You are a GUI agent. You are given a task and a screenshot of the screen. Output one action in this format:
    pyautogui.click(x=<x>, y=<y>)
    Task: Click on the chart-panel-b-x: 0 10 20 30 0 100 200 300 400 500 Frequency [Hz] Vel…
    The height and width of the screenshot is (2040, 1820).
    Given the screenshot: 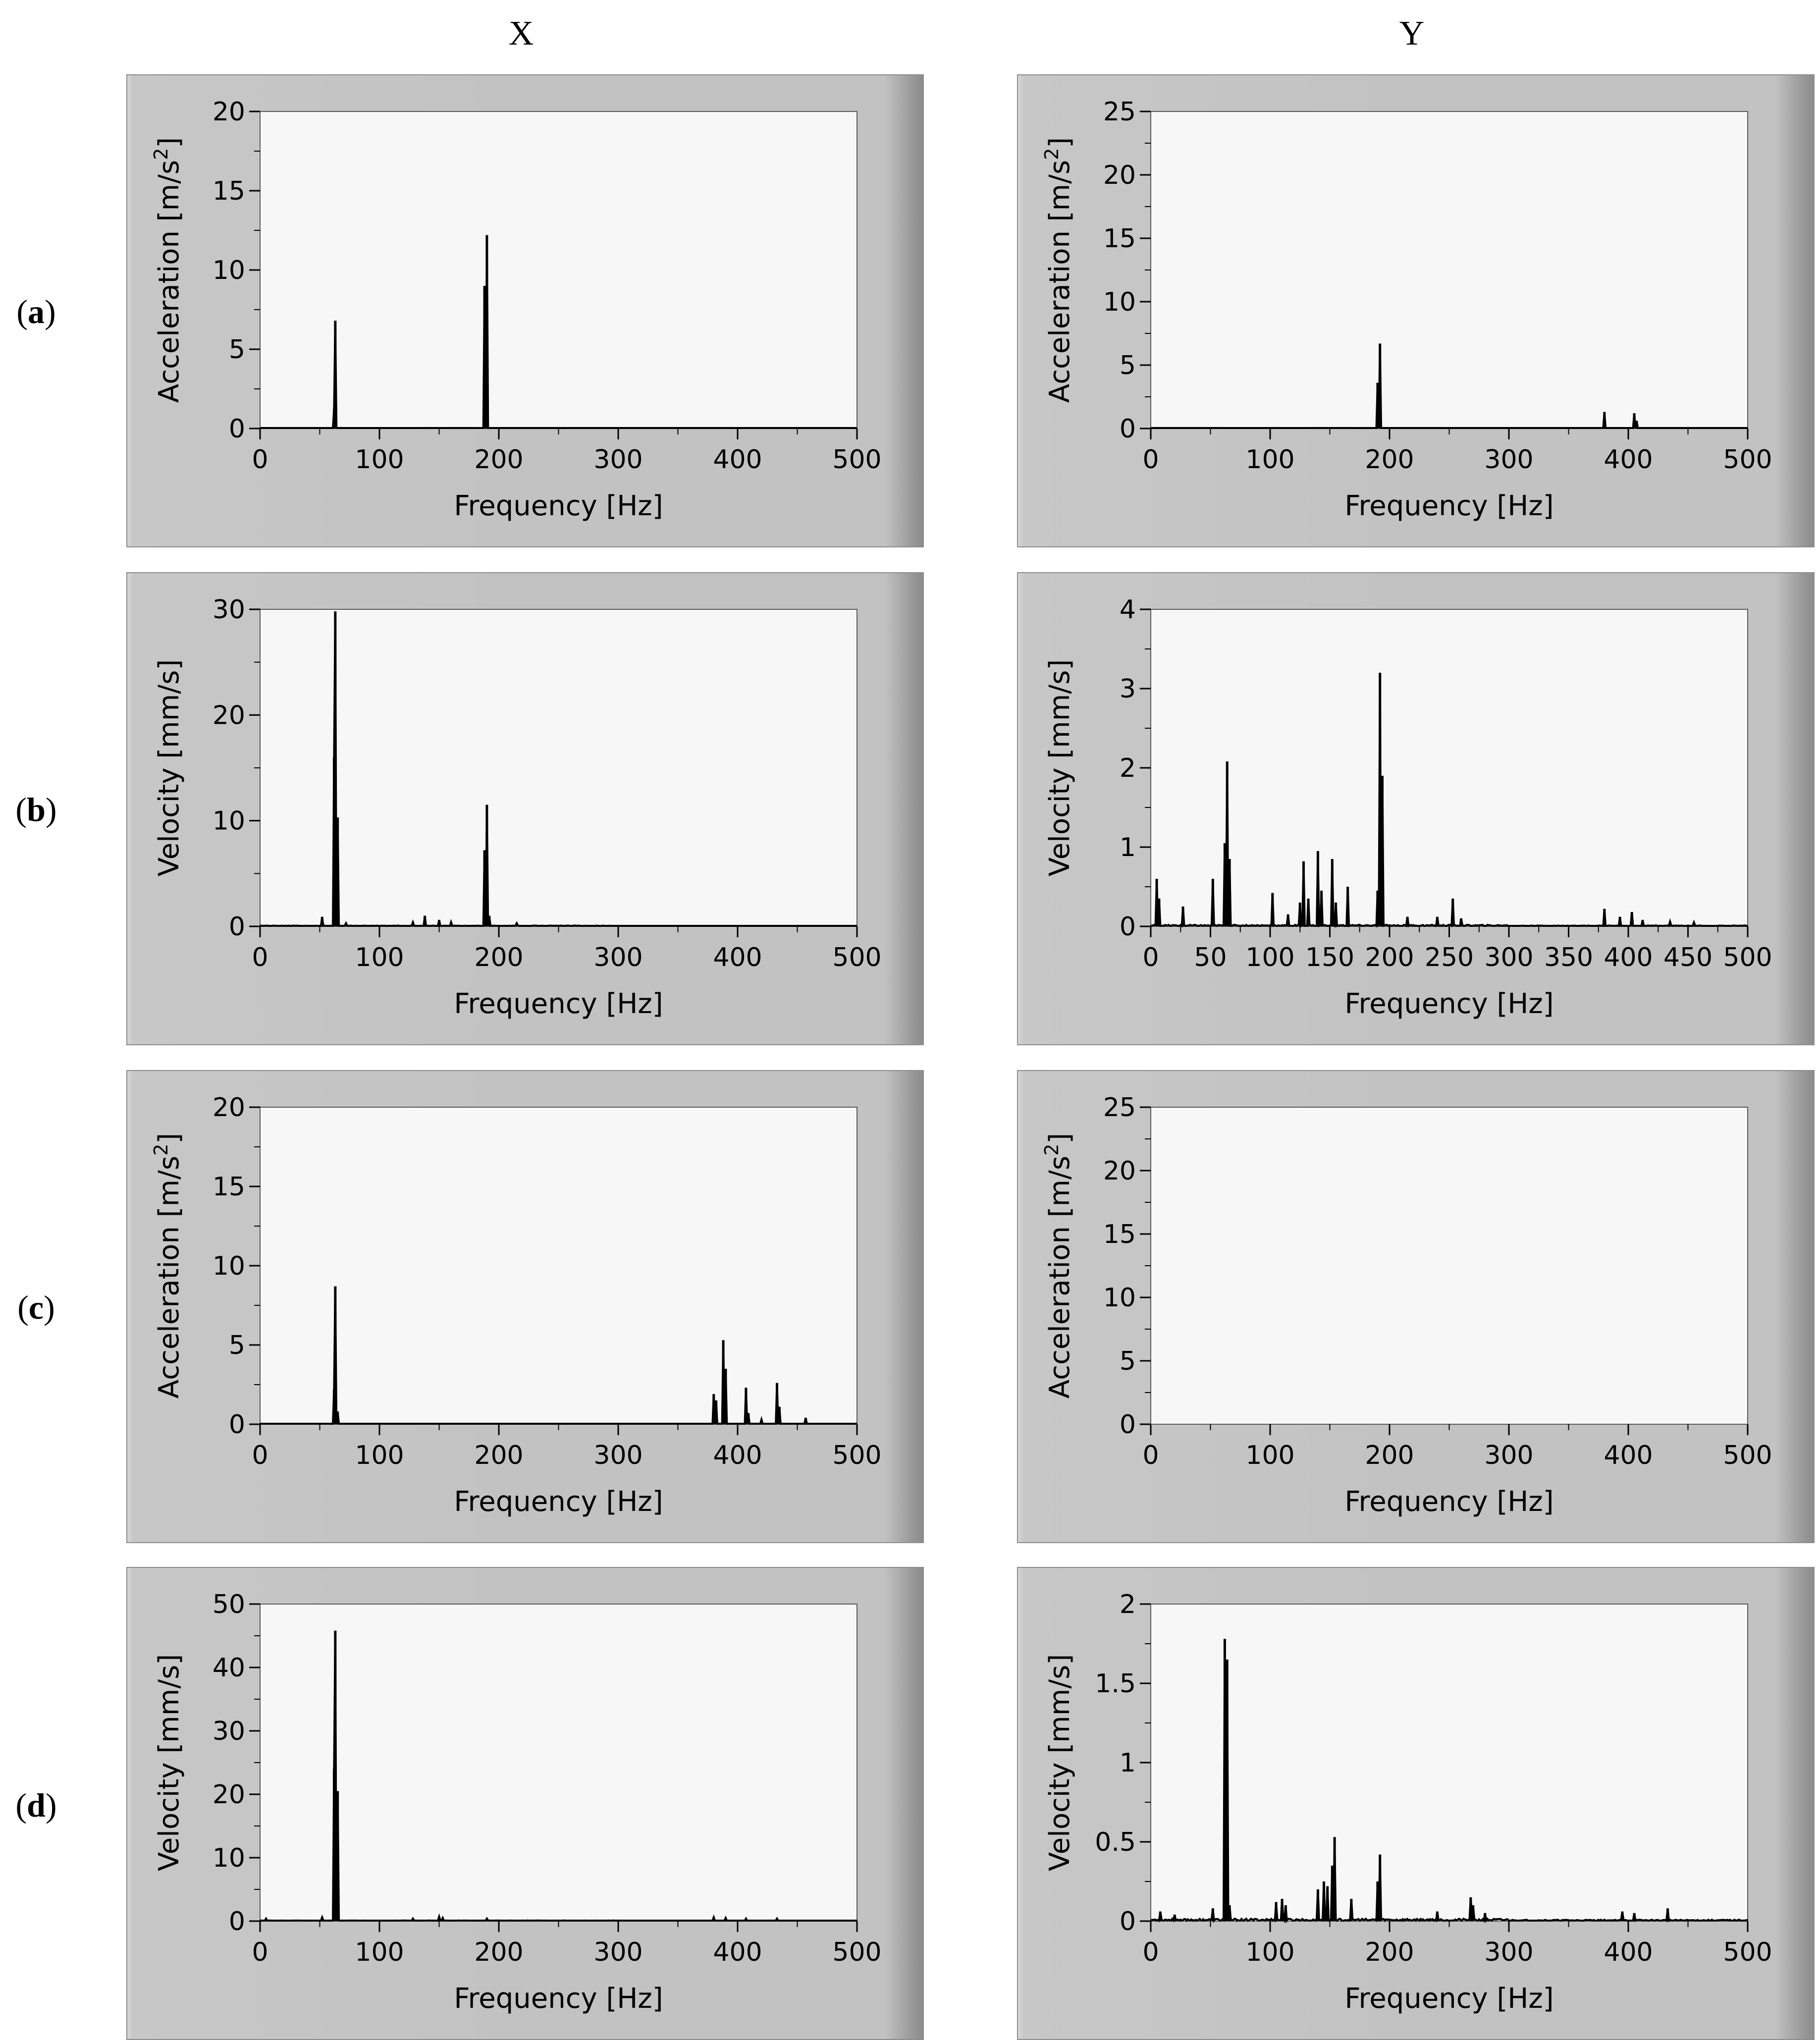 What is the action you would take?
    pyautogui.click(x=525, y=808)
    